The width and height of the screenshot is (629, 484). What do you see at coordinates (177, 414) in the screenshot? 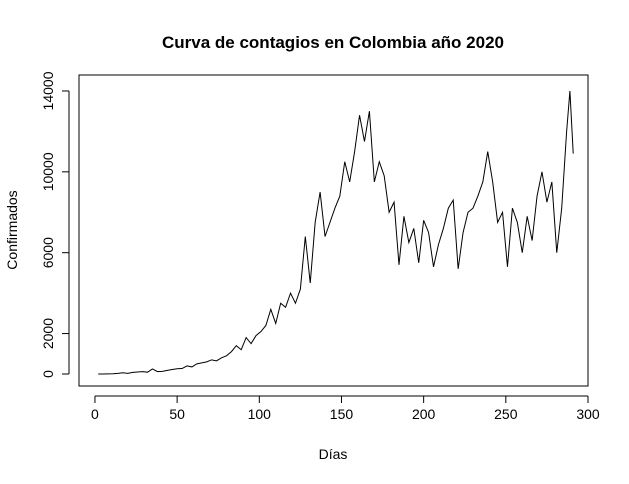
I see `x-tick-label: 50` at bounding box center [177, 414].